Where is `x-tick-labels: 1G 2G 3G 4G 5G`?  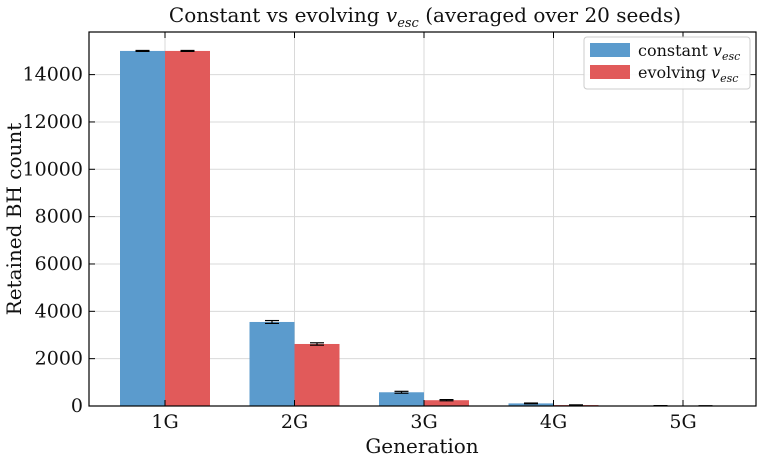
x-tick-labels: 1G 2G 3G 4G 5G is located at coordinates (423, 422).